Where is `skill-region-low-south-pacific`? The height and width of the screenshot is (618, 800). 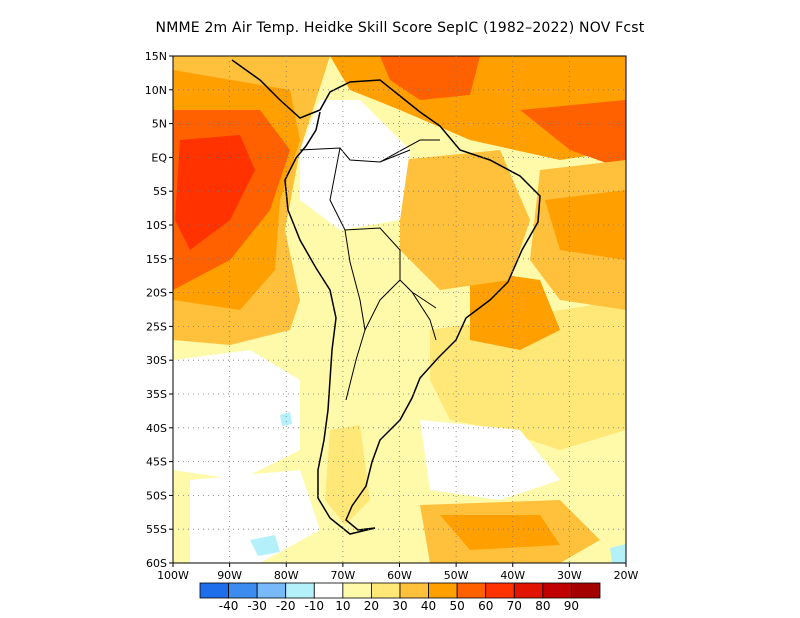
skill-region-low-south-pacific is located at coordinates (255, 516).